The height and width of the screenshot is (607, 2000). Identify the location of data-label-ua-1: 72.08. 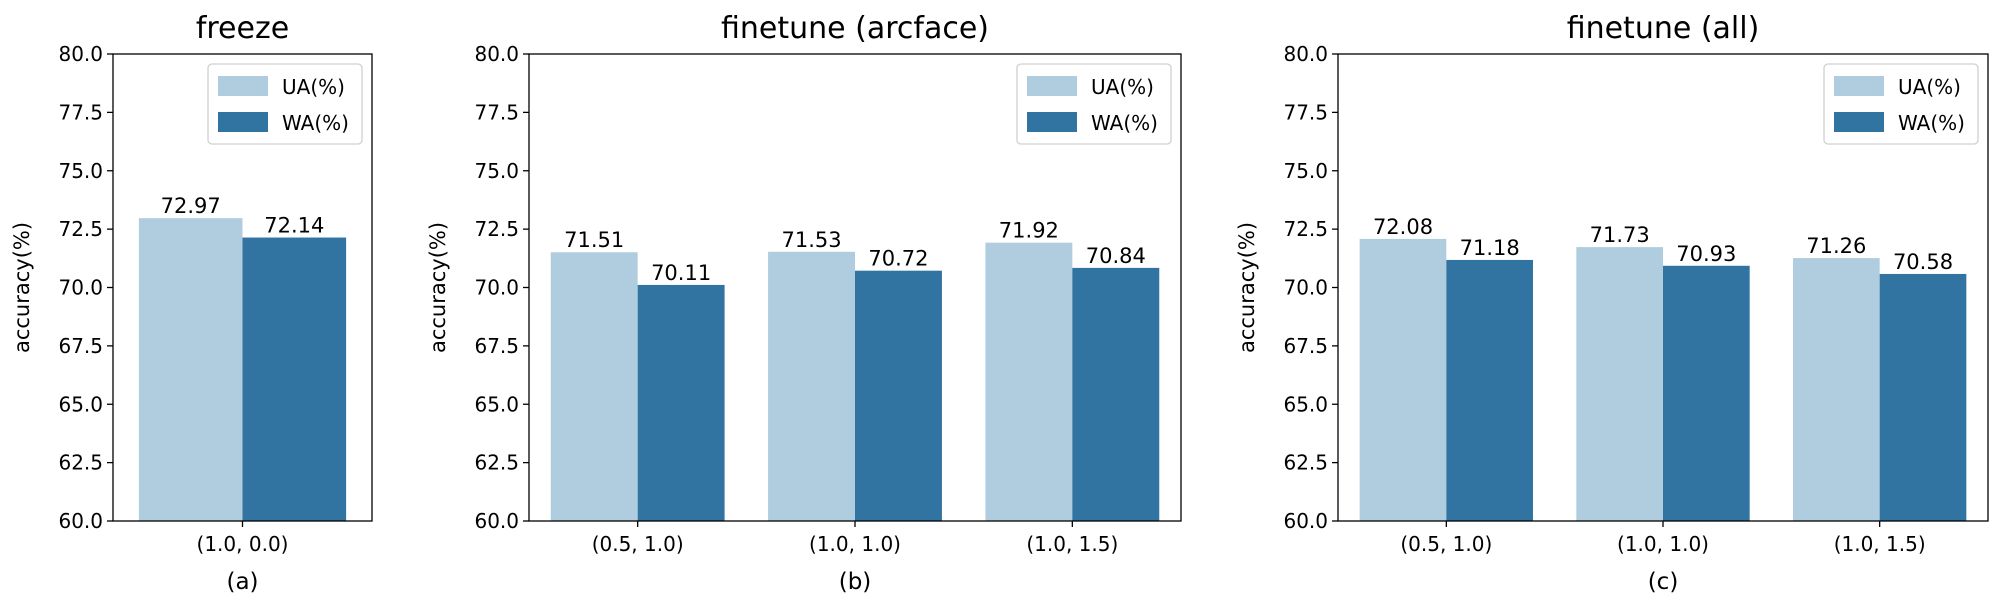
(1403, 227).